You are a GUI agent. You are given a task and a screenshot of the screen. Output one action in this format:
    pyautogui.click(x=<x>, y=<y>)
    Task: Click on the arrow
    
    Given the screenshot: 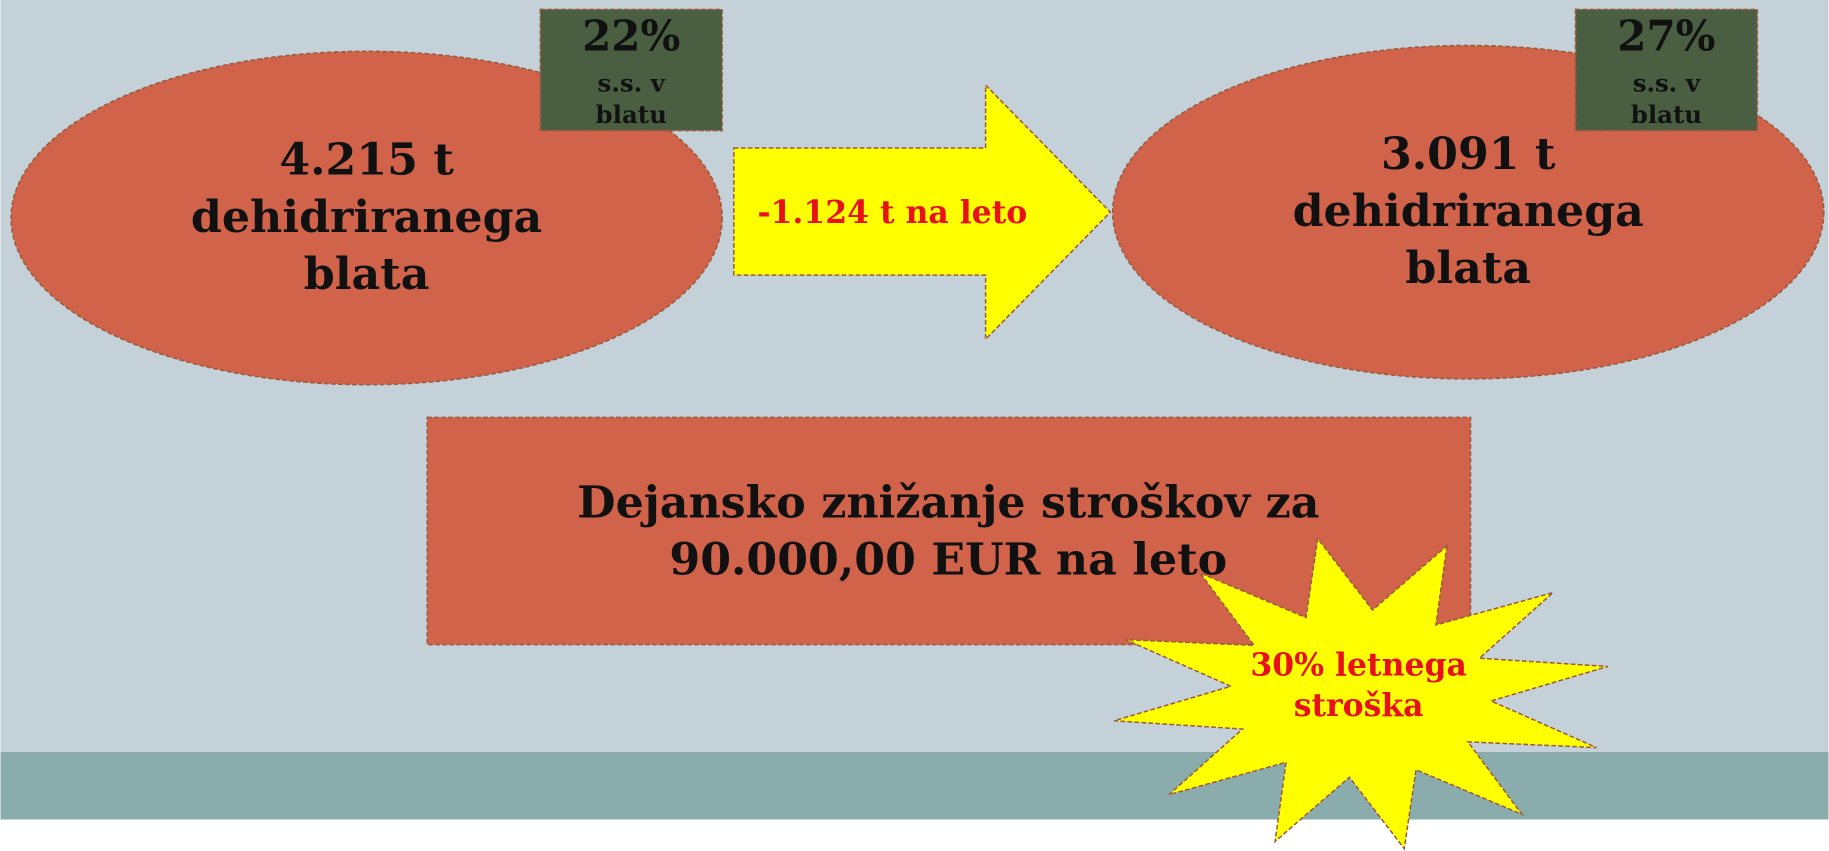 What is the action you would take?
    pyautogui.click(x=922, y=212)
    